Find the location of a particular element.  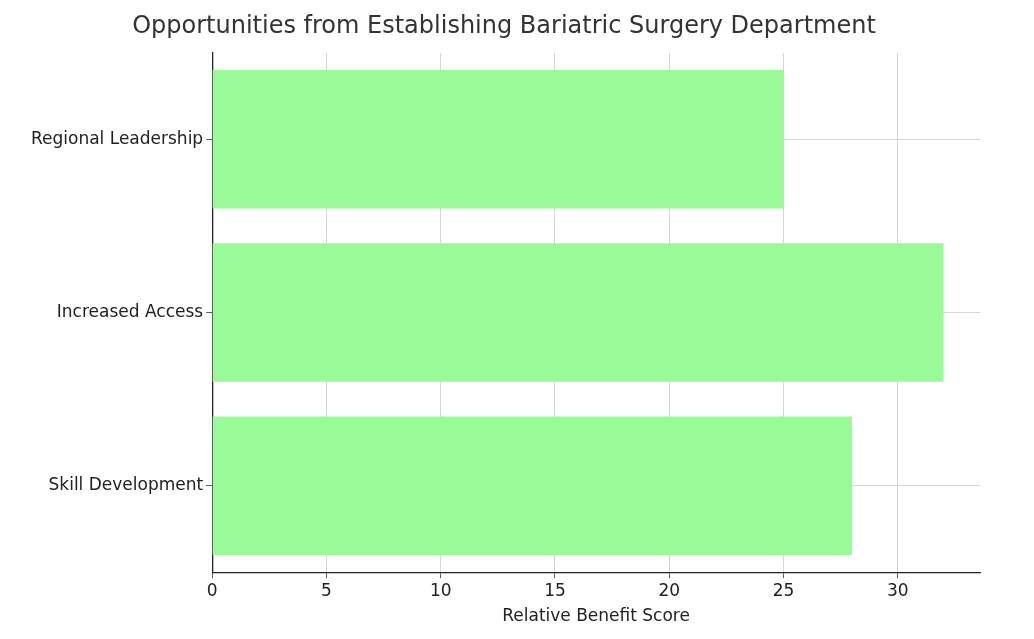

y-tick-label: Increased Access is located at coordinates (130, 310).